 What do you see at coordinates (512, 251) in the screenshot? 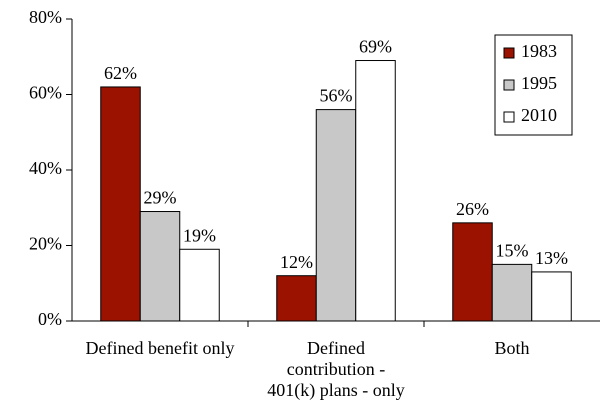
I see `value-label: 15%` at bounding box center [512, 251].